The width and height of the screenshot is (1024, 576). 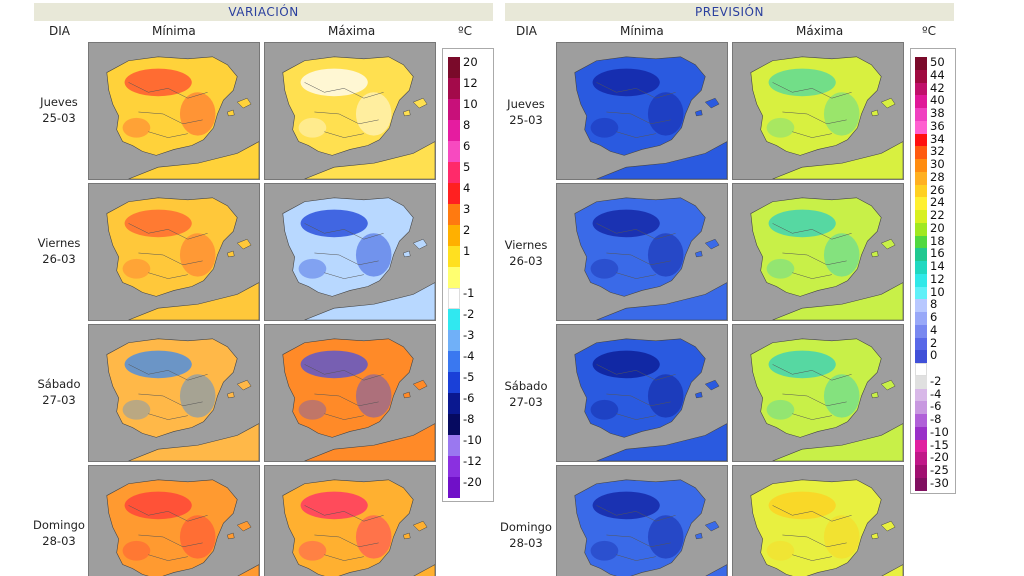 I want to click on left-minima-header: Mínima, so click(x=174, y=31).